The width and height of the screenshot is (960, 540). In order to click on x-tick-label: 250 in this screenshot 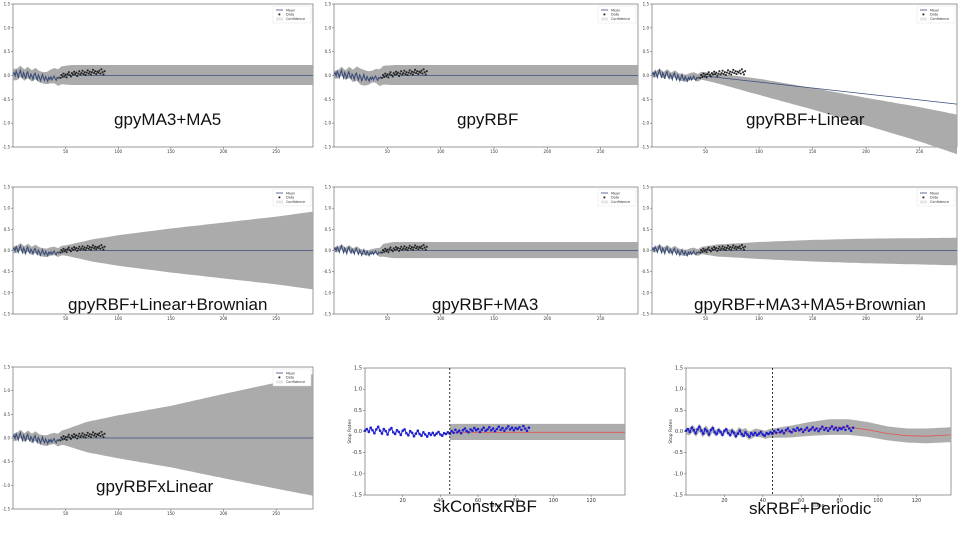, I will do `click(601, 151)`.